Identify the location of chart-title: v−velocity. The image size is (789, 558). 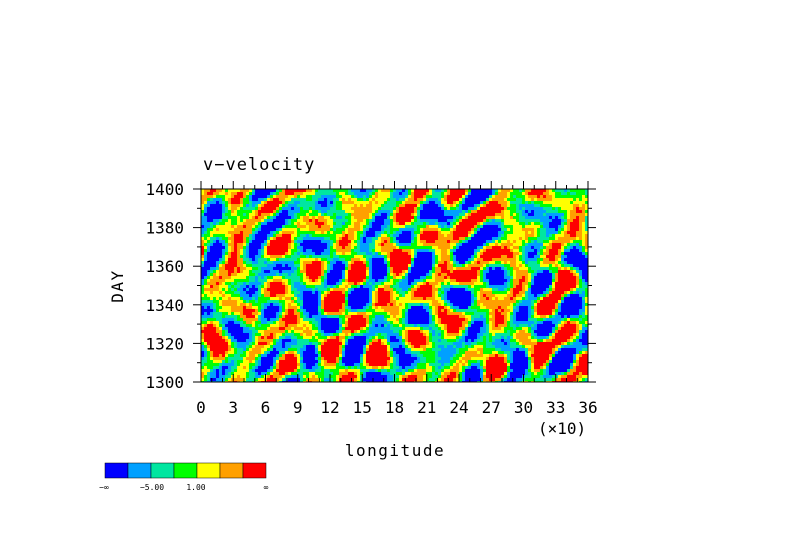
(259, 165).